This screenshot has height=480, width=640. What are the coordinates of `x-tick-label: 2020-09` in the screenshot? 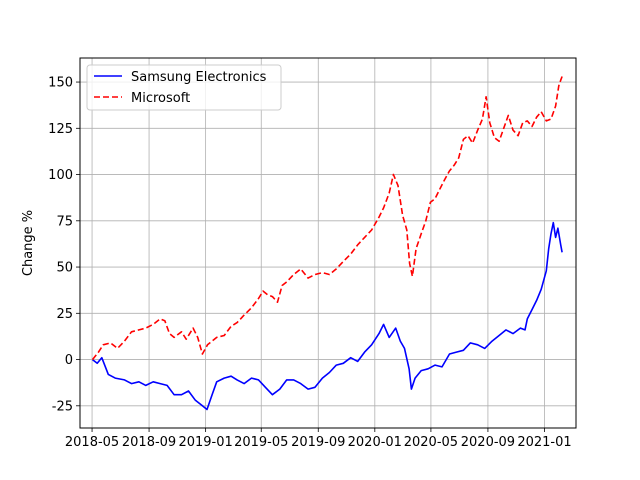 It's located at (488, 442).